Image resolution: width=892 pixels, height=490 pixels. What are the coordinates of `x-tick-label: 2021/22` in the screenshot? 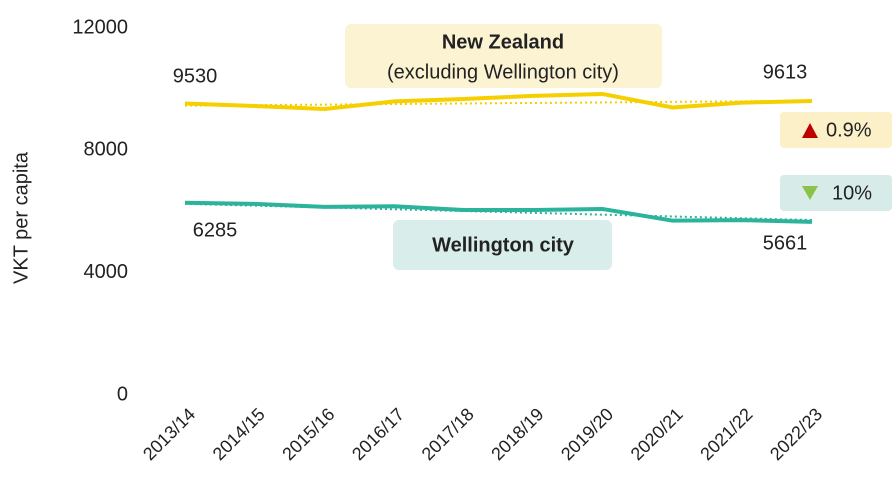 It's located at (726, 434).